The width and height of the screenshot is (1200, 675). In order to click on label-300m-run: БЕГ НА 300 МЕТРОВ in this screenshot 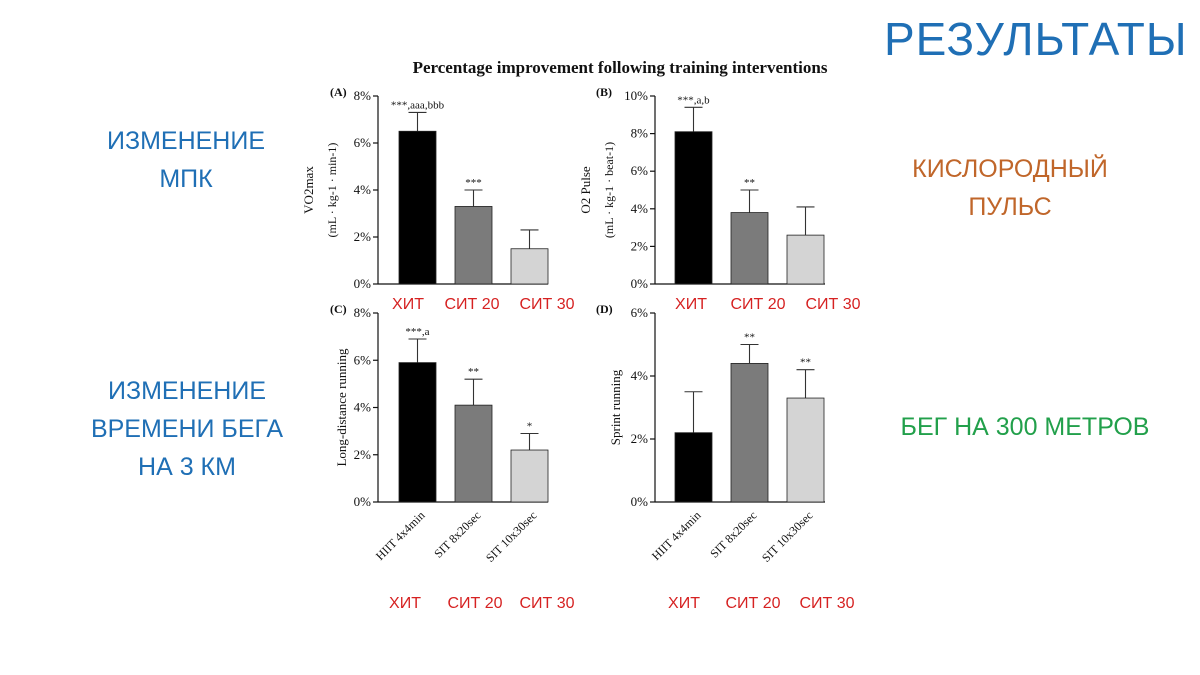, I will do `click(1025, 427)`.